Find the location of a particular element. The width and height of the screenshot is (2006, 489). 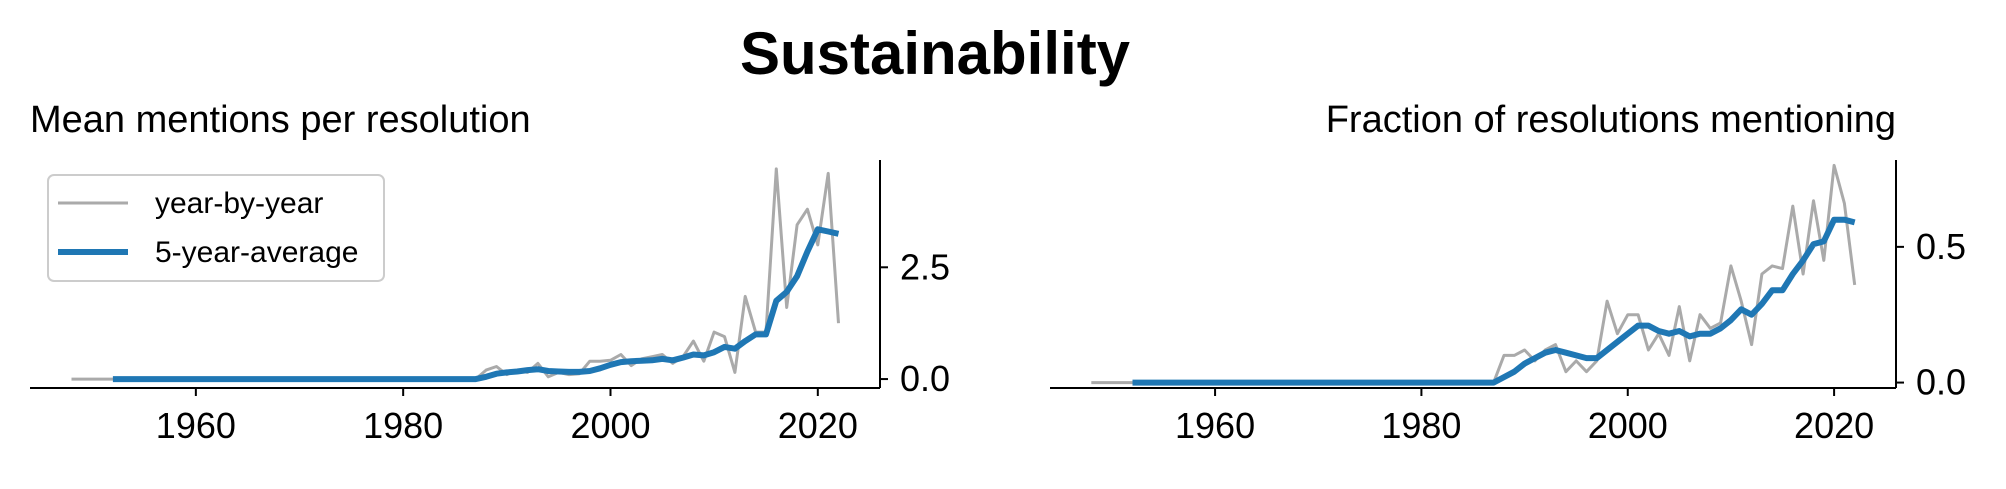

legend-label-year-by-year: year-by-year is located at coordinates (239, 203).